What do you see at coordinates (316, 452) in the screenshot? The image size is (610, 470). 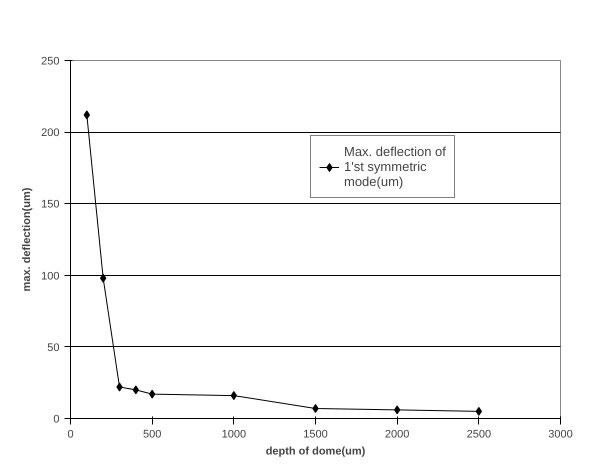 I see `x-axis-title: depth of dome(um)` at bounding box center [316, 452].